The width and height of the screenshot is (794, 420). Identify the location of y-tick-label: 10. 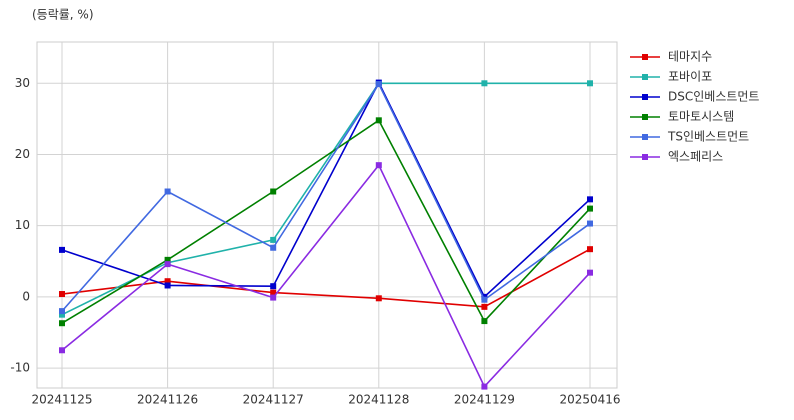
(22, 225).